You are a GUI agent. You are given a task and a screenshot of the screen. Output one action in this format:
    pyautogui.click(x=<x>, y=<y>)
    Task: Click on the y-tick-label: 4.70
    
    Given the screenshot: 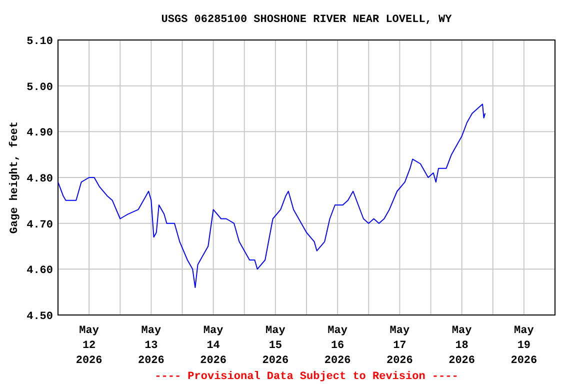 What is the action you would take?
    pyautogui.click(x=39, y=225)
    